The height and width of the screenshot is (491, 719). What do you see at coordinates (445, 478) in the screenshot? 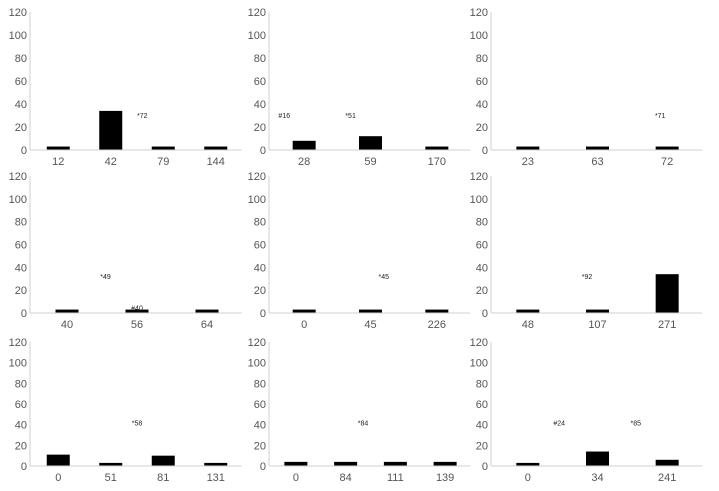
I see `x-tick-label: 139` at bounding box center [445, 478].